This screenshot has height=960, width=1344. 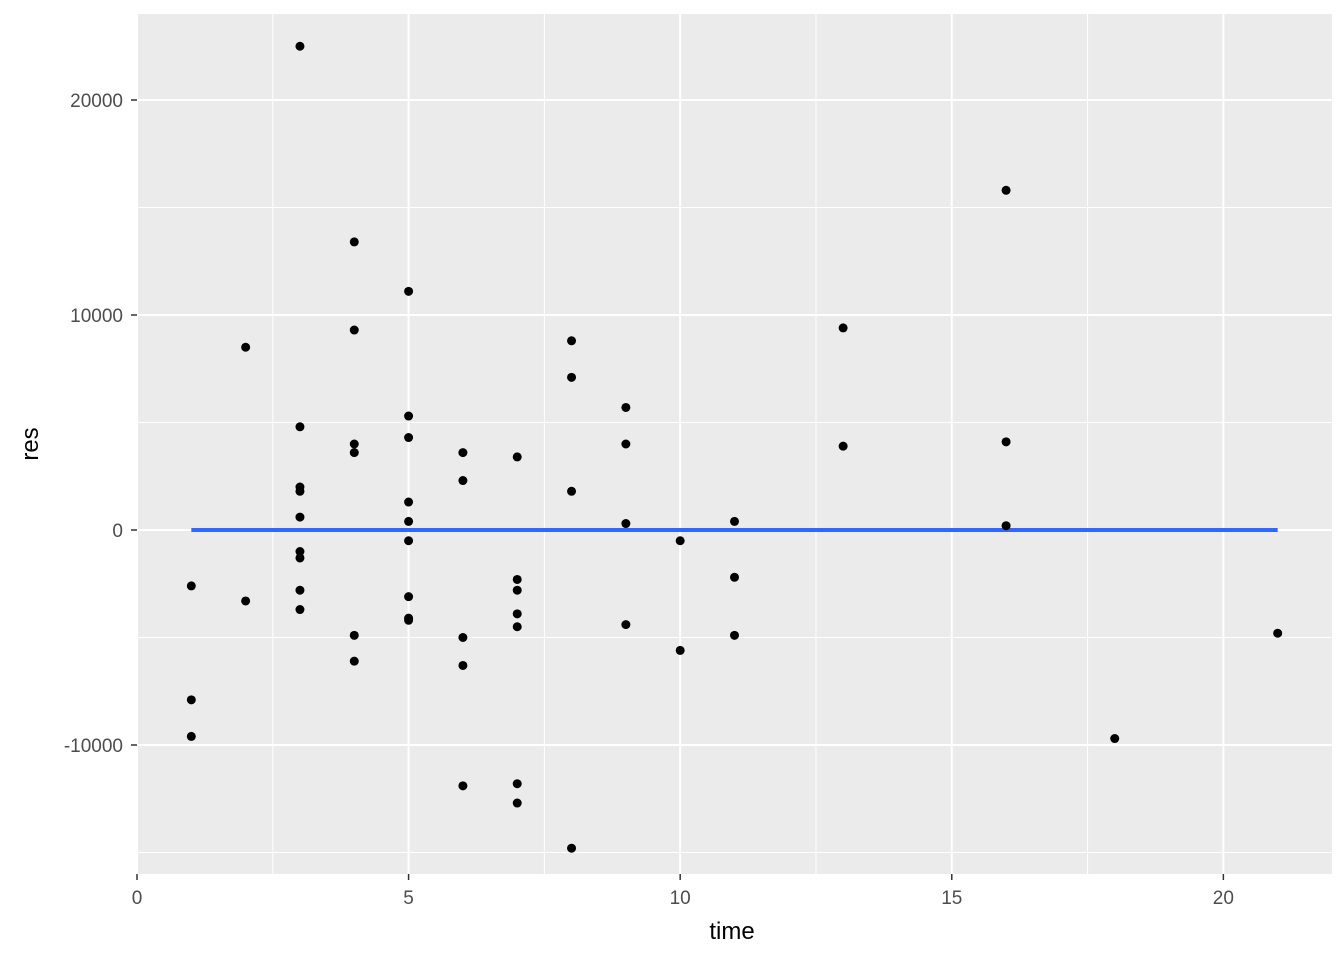 I want to click on y-tick-label: -10000, so click(x=93, y=746).